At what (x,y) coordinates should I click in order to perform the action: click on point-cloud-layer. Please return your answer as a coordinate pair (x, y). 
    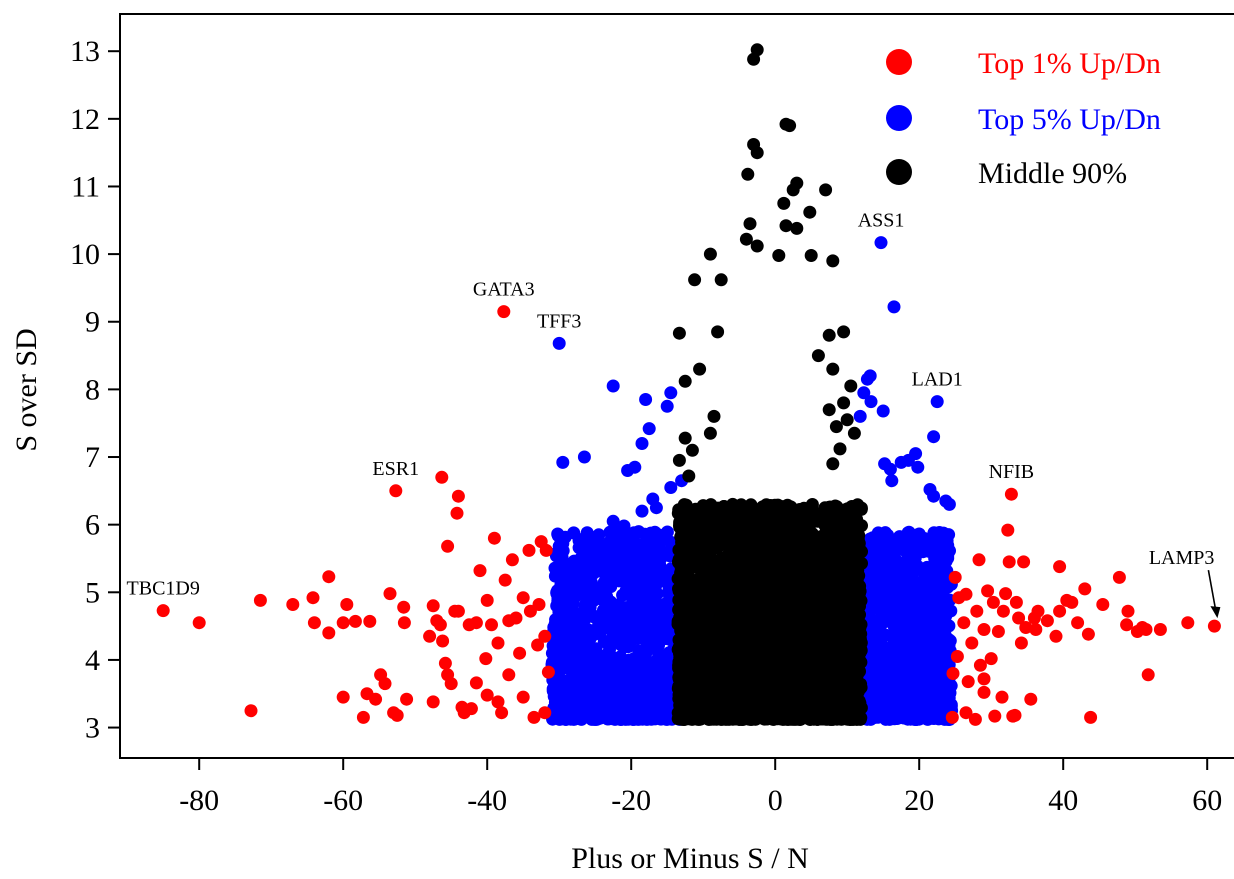
    Looking at the image, I should click on (752, 611).